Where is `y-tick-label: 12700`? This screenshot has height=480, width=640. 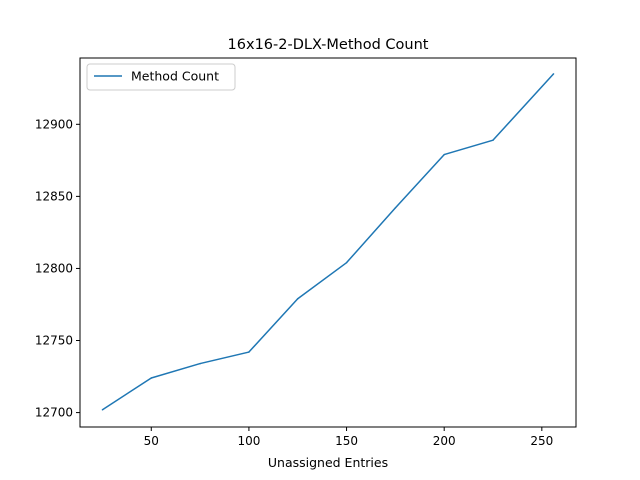 y-tick-label: 12700 is located at coordinates (54, 413).